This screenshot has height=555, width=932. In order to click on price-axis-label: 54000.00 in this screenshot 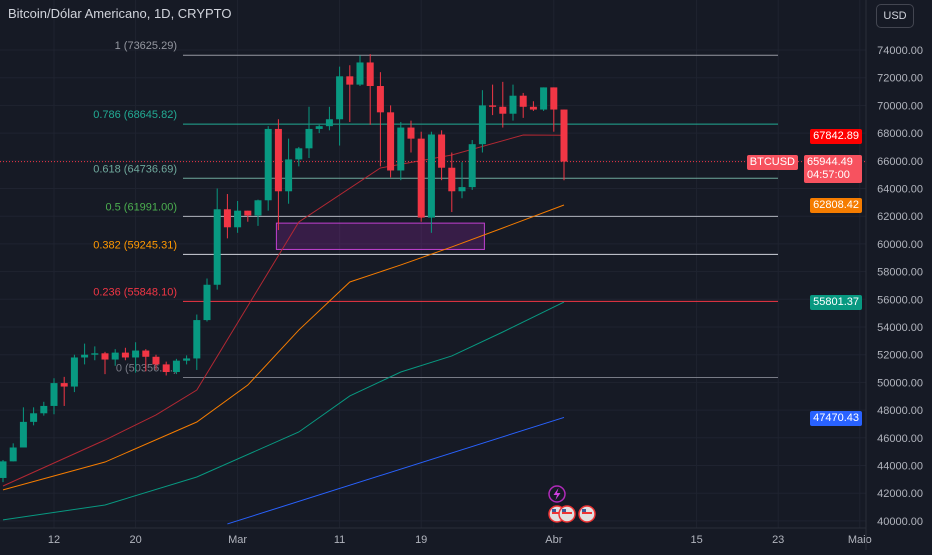, I will do `click(900, 328)`.